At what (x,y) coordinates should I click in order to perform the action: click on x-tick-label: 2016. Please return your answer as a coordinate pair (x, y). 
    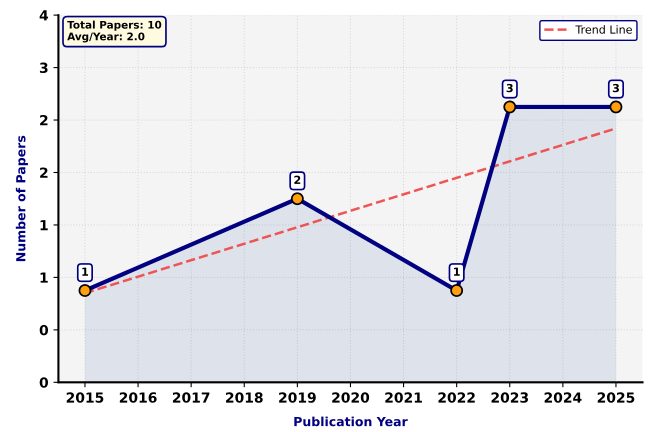
    Looking at the image, I should click on (138, 397).